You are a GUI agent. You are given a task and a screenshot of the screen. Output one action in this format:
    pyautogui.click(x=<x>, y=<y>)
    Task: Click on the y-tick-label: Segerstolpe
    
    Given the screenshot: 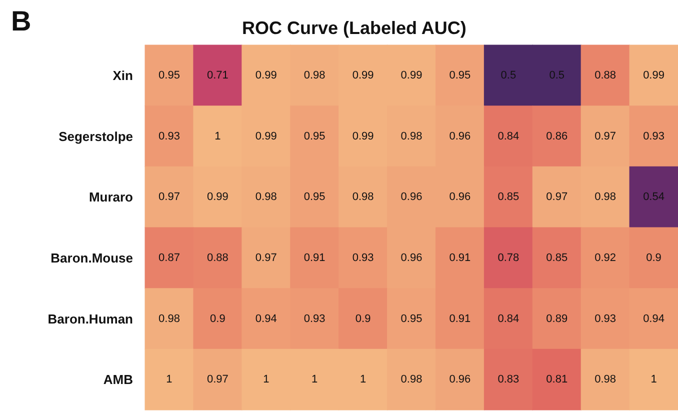 What is the action you would take?
    pyautogui.click(x=95, y=136)
    